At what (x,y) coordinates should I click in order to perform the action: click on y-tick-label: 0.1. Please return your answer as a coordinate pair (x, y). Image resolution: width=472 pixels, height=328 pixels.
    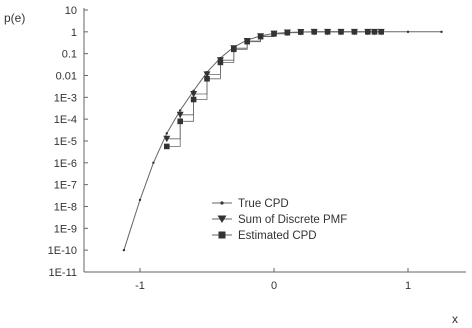
    Looking at the image, I should click on (69, 55).